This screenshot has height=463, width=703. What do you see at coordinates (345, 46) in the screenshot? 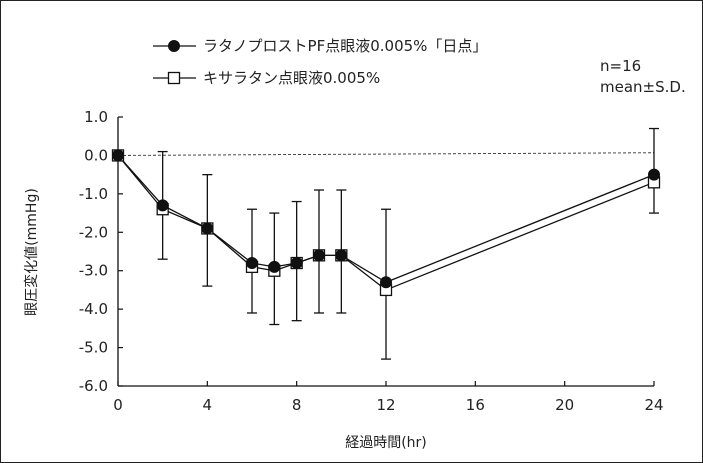
I see `legend-label-latanoprost: ラタノプロストPF点眼液0.005%「日点」` at bounding box center [345, 46].